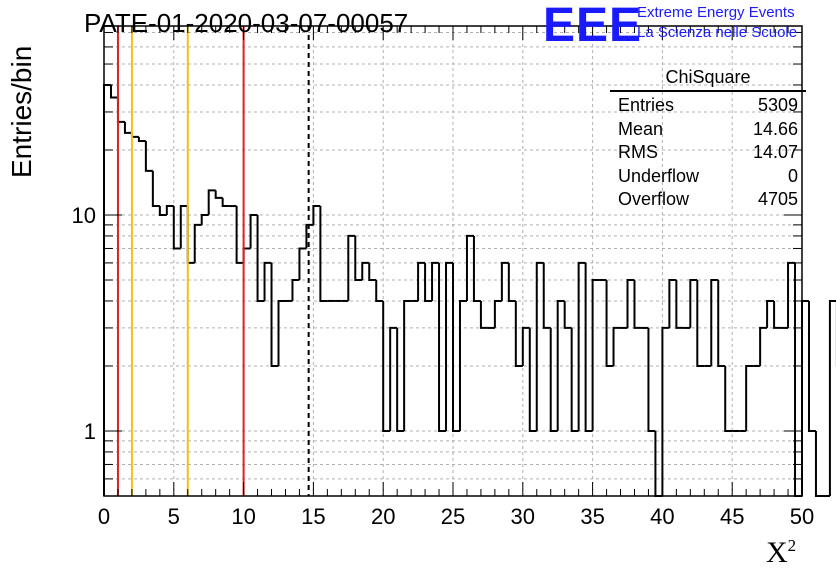 The height and width of the screenshot is (572, 836). I want to click on stats-row: RMS 14.07, so click(708, 152).